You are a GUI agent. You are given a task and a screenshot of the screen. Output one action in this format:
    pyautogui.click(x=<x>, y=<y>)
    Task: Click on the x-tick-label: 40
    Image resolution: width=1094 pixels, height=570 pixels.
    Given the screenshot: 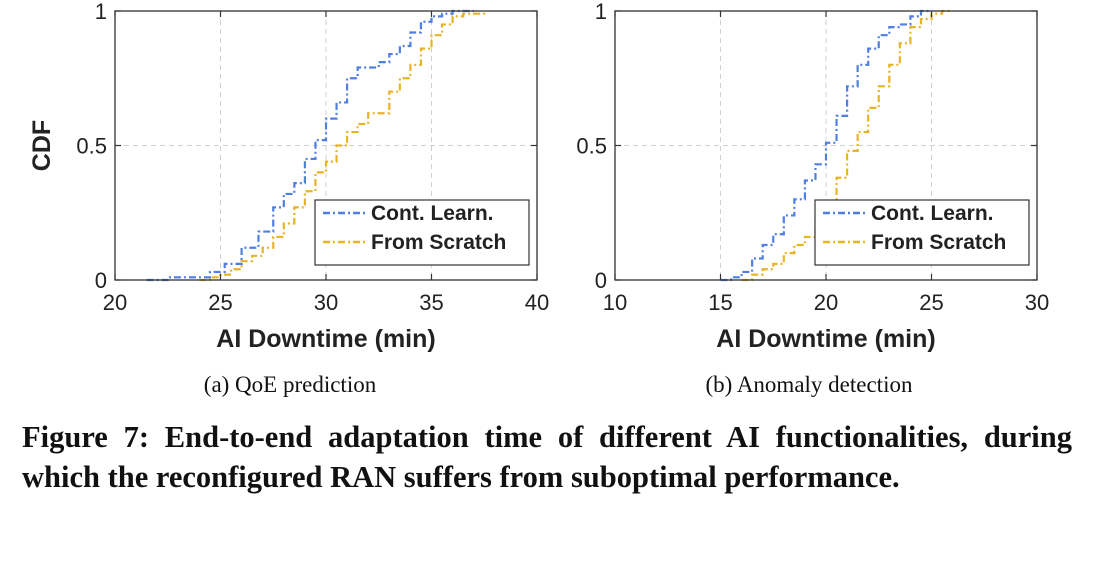 What is the action you would take?
    pyautogui.click(x=537, y=302)
    